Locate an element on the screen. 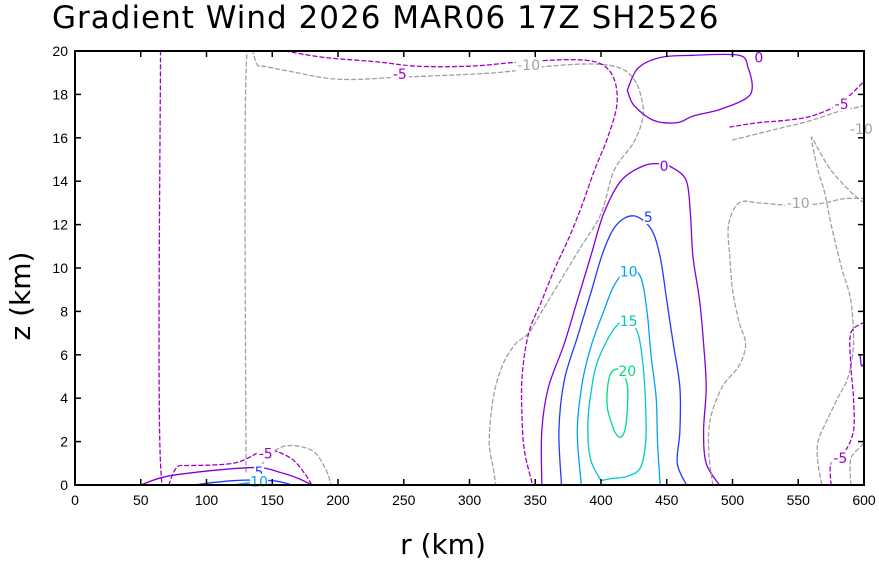  y-tick-label-14: 14 is located at coordinates (60, 181).